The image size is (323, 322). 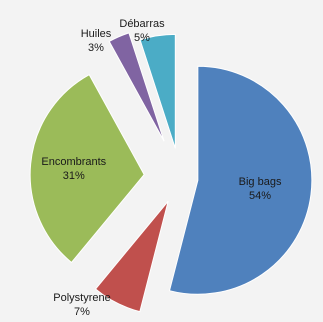 I want to click on slice-category-label: Débarras, so click(x=142, y=24).